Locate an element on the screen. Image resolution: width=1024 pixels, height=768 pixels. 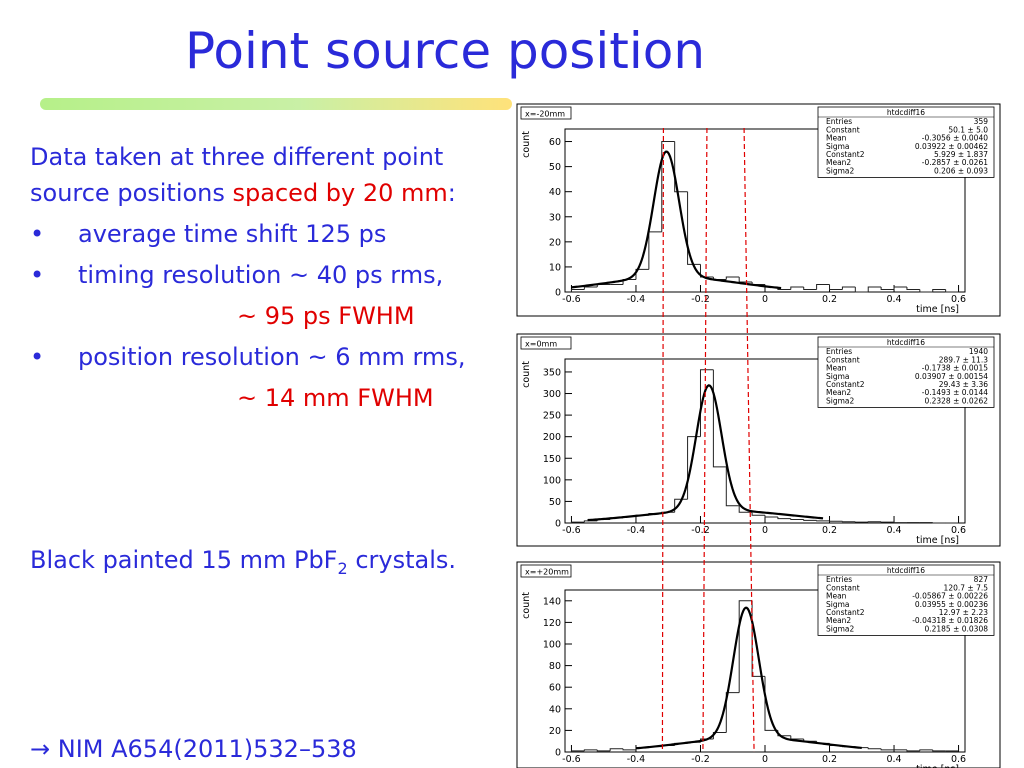
reference-link: → NIM A654(2011)532–538 is located at coordinates (193, 749).